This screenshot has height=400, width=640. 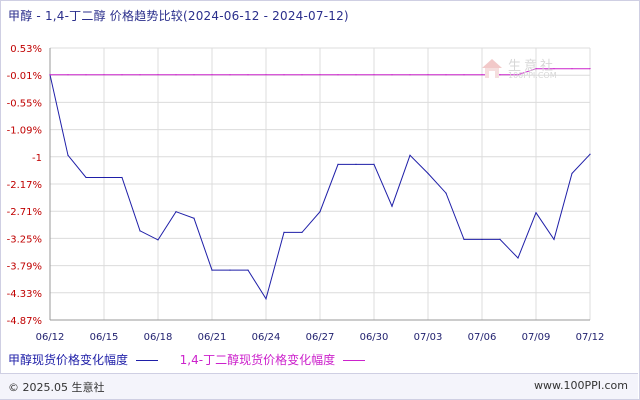 What do you see at coordinates (24, 131) in the screenshot?
I see `y-tick-label: -1.09%` at bounding box center [24, 131].